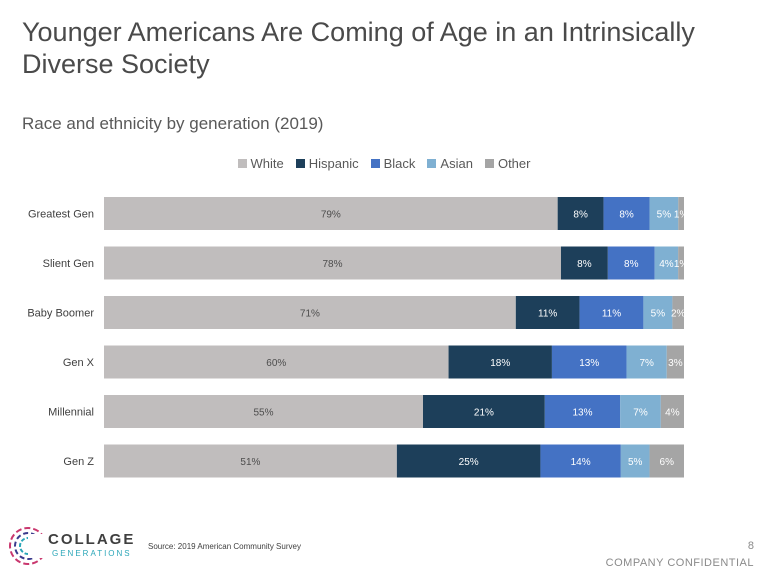 The height and width of the screenshot is (576, 768). Describe the element at coordinates (79, 363) in the screenshot. I see `category-label: Gen X` at that location.